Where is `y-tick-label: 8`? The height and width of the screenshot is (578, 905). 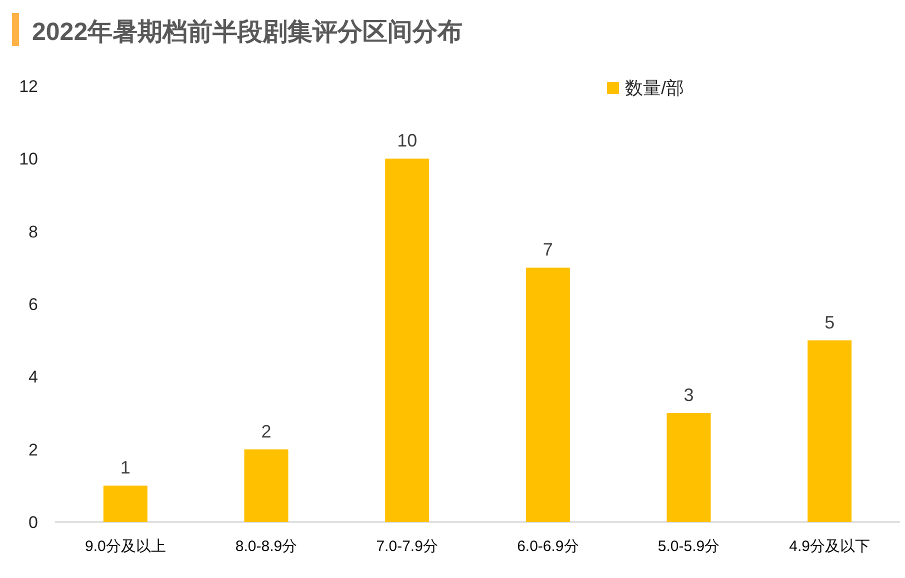 y-tick-label: 8 is located at coordinates (33, 232).